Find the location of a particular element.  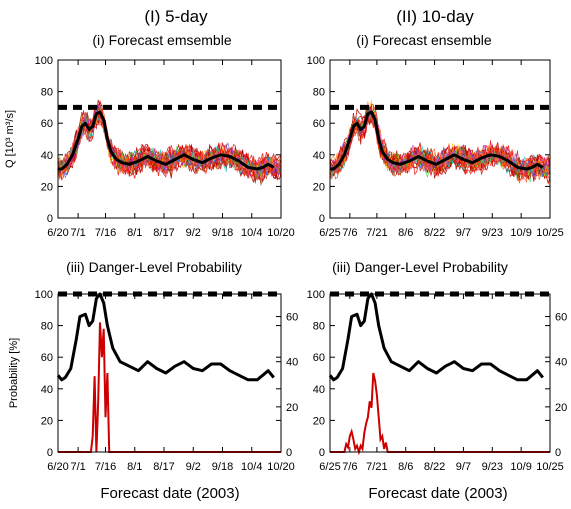

x-axis-label-5day: Forecast date (2003) is located at coordinates (169, 493).